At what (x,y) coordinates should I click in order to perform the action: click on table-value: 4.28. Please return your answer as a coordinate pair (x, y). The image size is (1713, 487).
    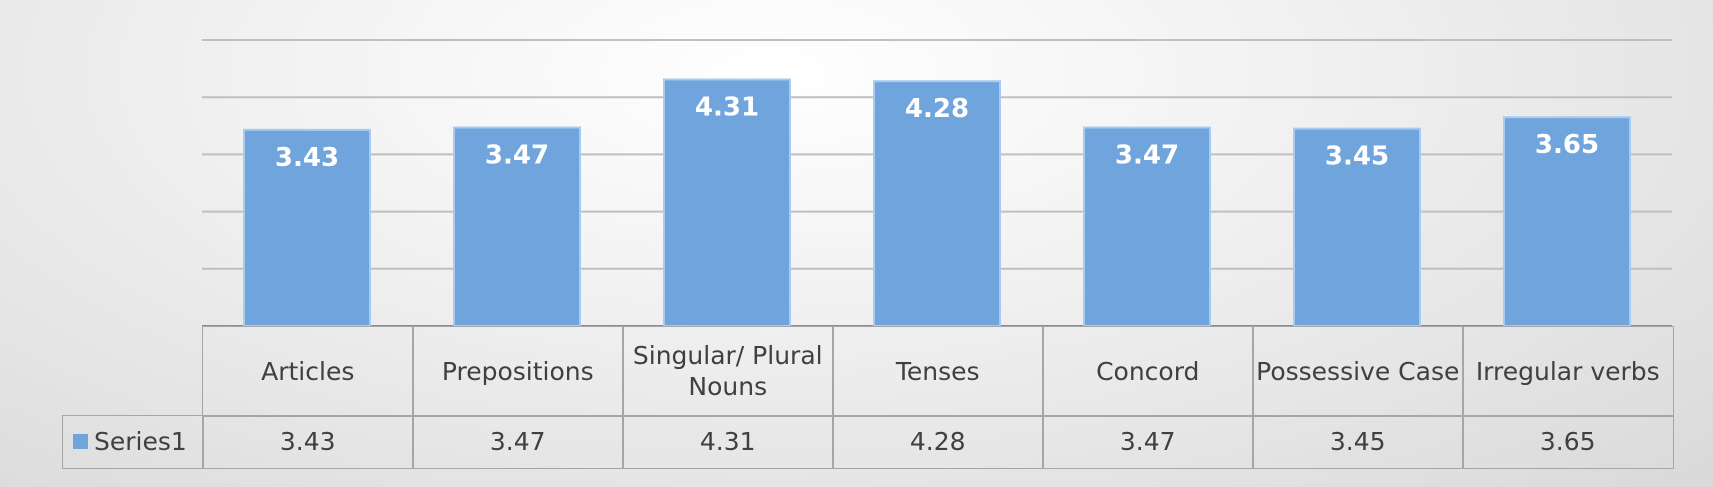
    Looking at the image, I should click on (938, 442).